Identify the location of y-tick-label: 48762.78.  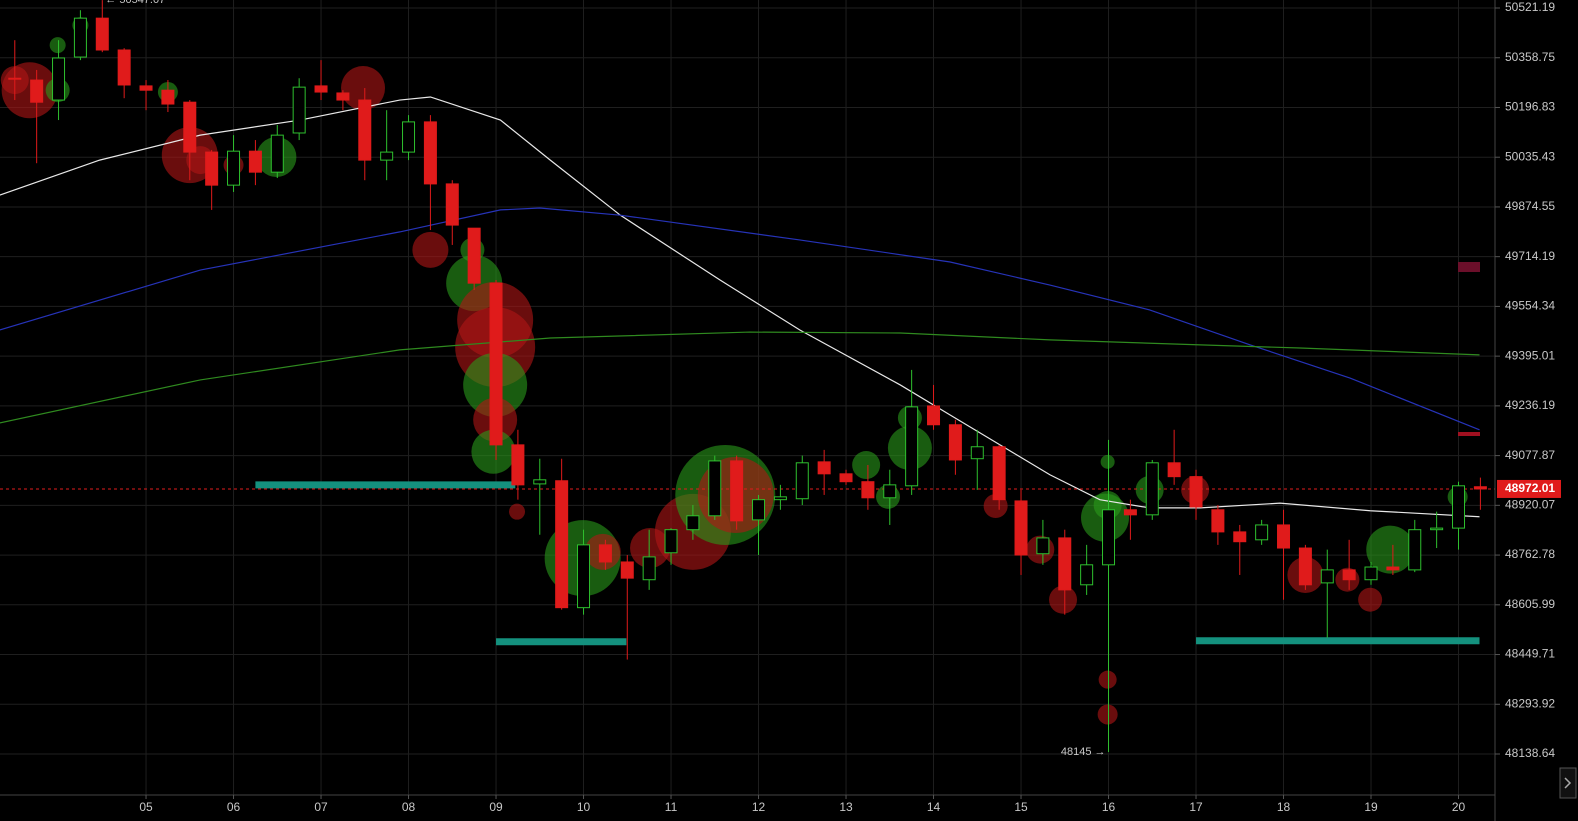
(1530, 554).